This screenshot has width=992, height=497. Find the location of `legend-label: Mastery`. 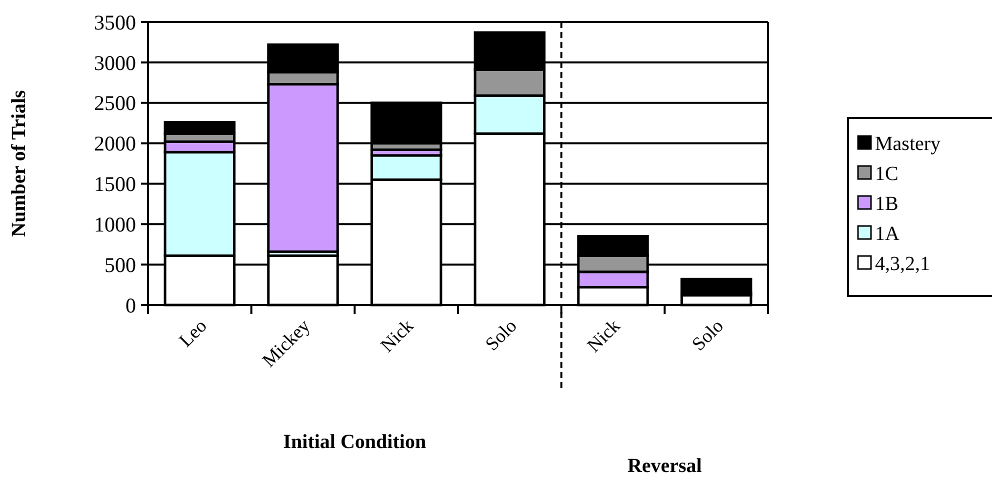

legend-label: Mastery is located at coordinates (908, 144).